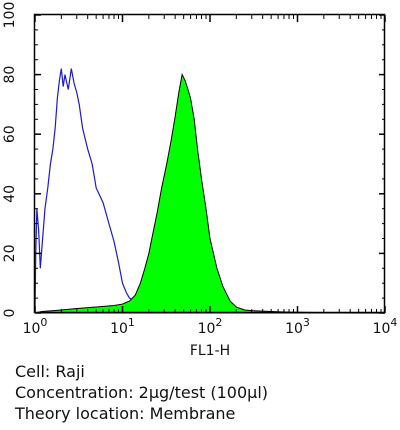 The width and height of the screenshot is (400, 430). Describe the element at coordinates (385, 326) in the screenshot. I see `x-tick-label-4: 10⁴` at that location.